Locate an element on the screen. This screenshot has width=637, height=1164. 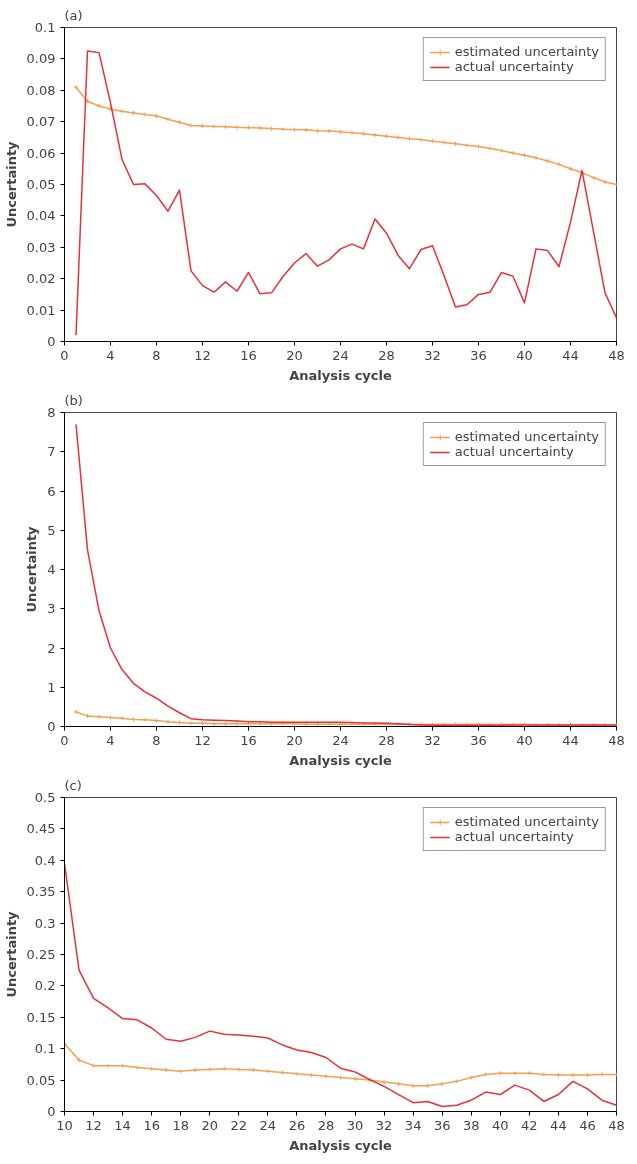
y-tick-label: 0.03 is located at coordinates (41, 247).